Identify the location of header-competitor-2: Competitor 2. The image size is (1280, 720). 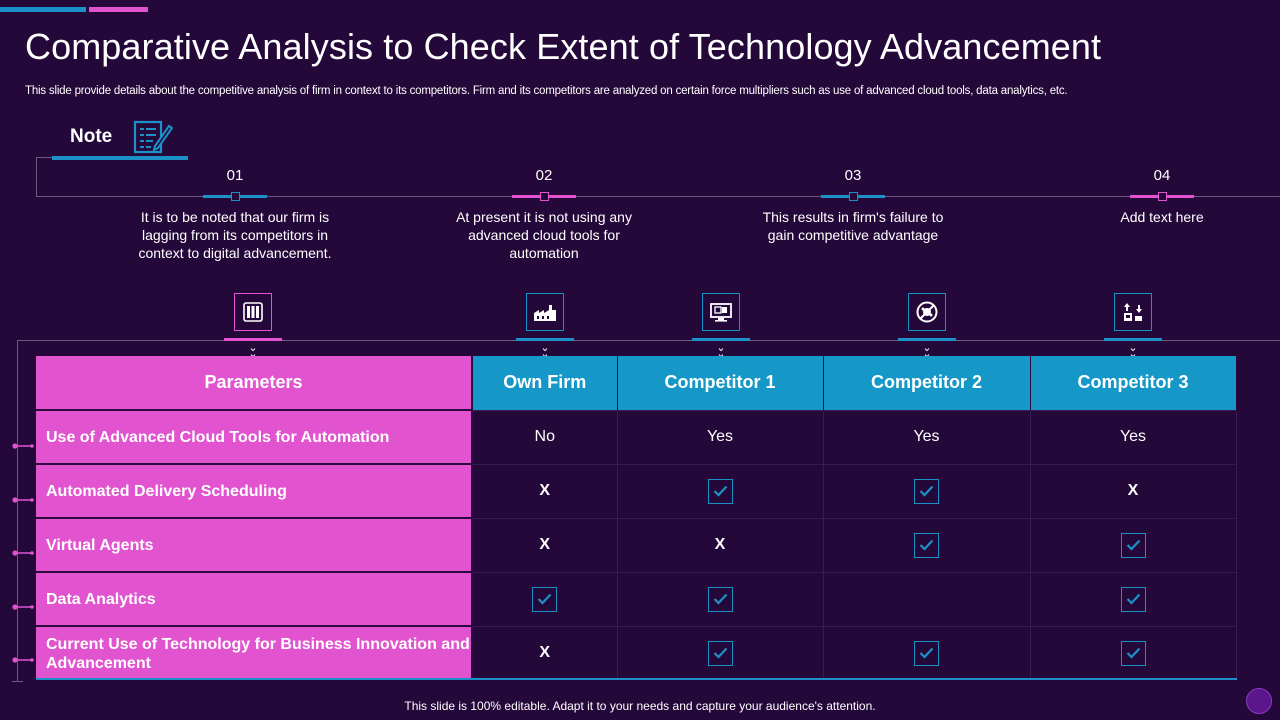
(927, 383).